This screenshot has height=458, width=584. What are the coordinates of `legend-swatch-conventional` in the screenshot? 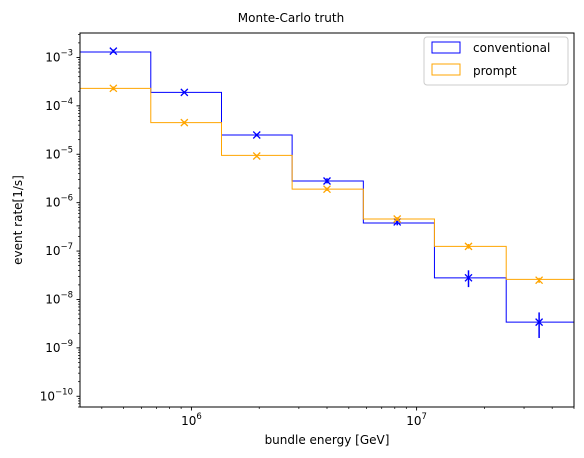 It's located at (446, 47).